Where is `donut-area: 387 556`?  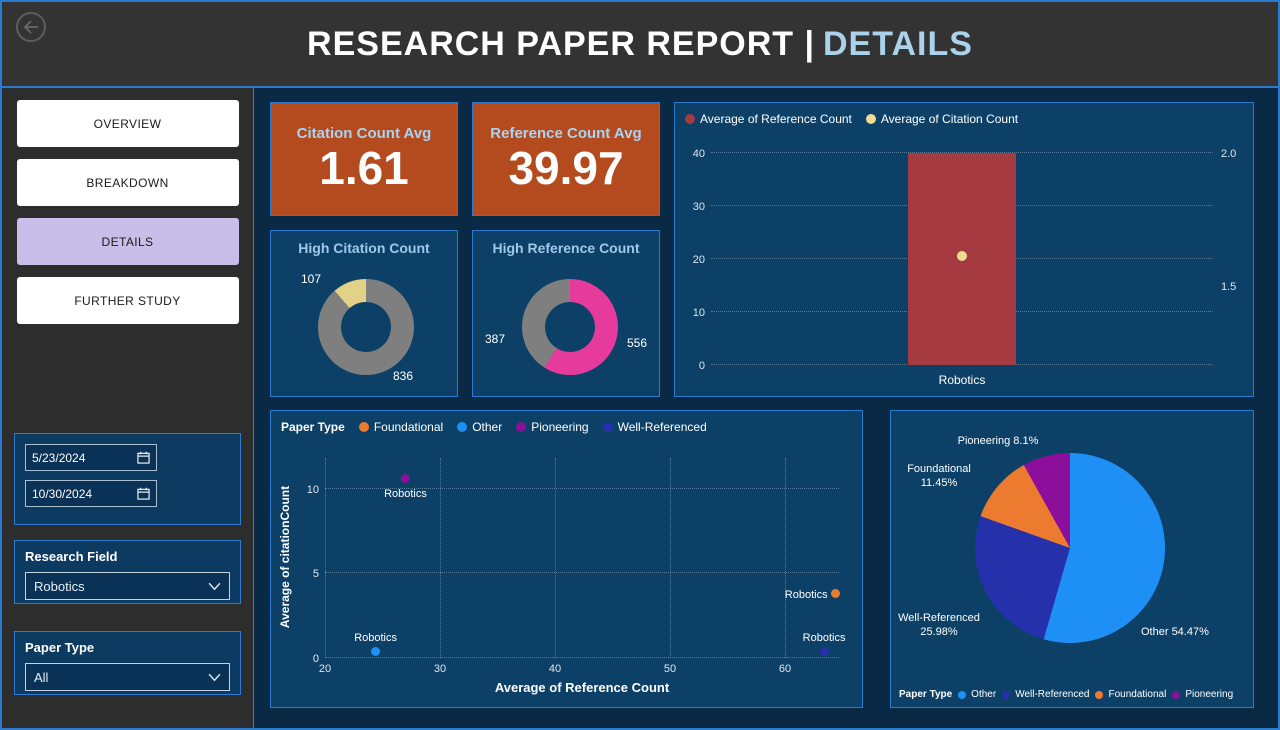 donut-area: 387 556 is located at coordinates (566, 324).